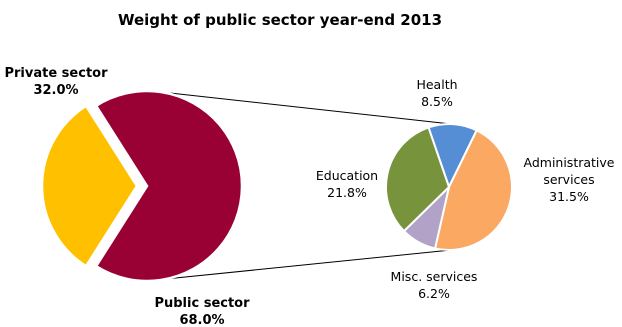  Describe the element at coordinates (568, 179) in the screenshot. I see `label-administrative-services-line2: services` at that location.